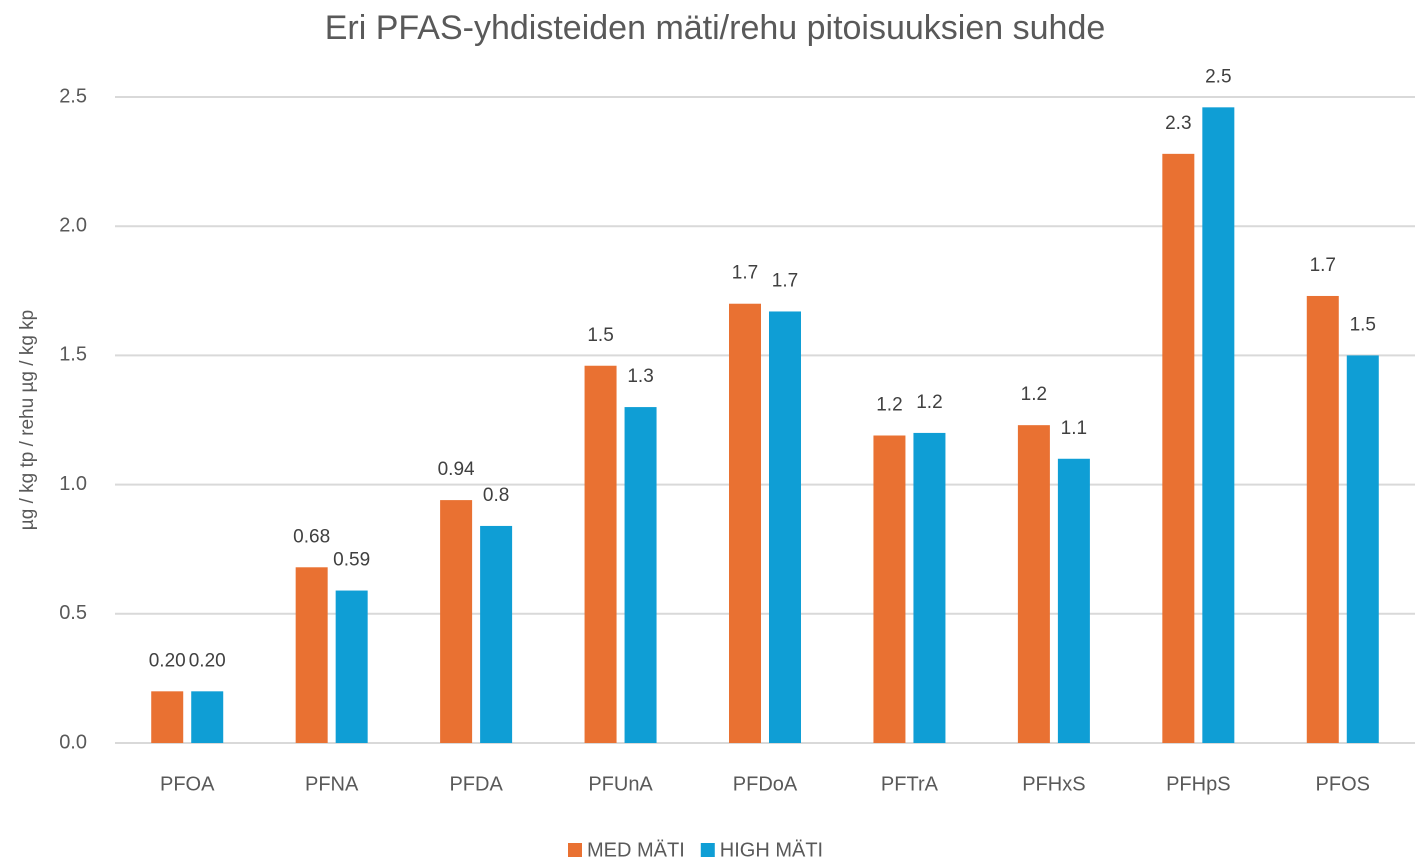 This screenshot has width=1415, height=863. I want to click on x-tick-label: PFDA, so click(476, 784).